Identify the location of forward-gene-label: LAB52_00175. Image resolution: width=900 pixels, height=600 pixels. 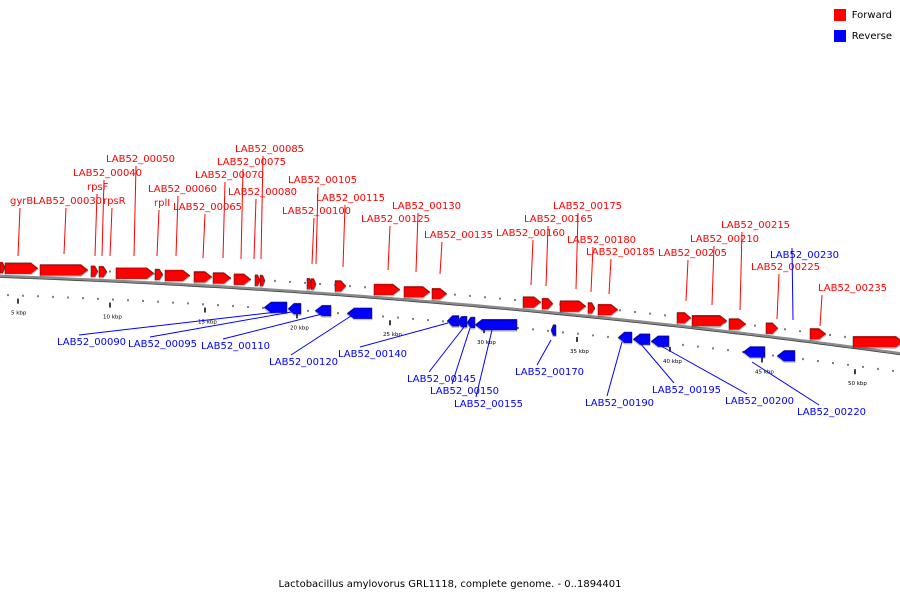
(587, 206).